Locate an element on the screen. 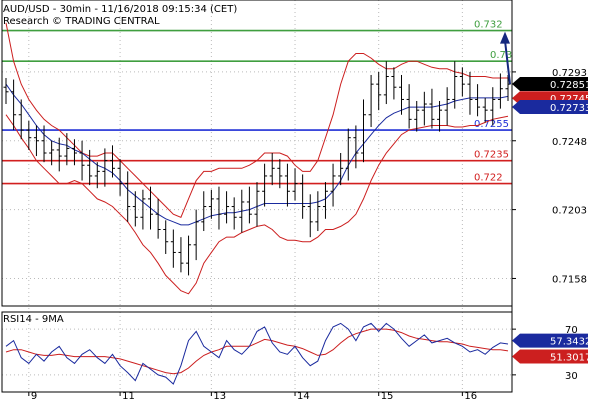 This screenshot has width=590, height=400. rsi-value-tag-label: 57.3432 is located at coordinates (570, 342).